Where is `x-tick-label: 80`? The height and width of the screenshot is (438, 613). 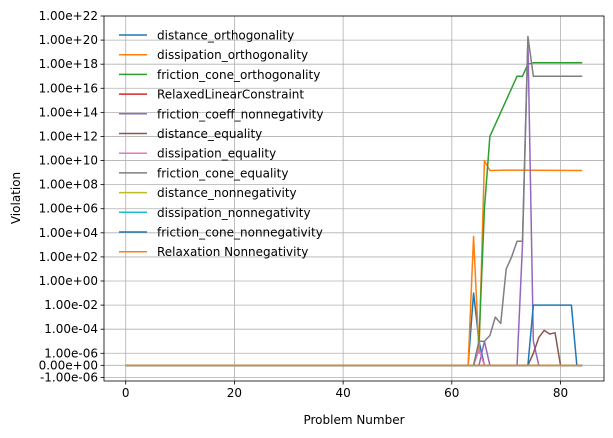 x-tick-label: 80 is located at coordinates (560, 393).